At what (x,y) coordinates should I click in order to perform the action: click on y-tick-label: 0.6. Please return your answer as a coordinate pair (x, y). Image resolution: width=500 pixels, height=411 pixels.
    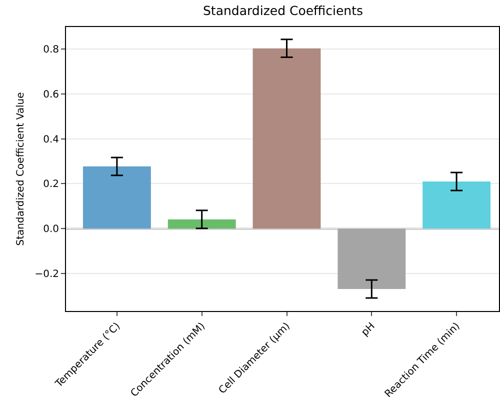
    Looking at the image, I should click on (51, 94).